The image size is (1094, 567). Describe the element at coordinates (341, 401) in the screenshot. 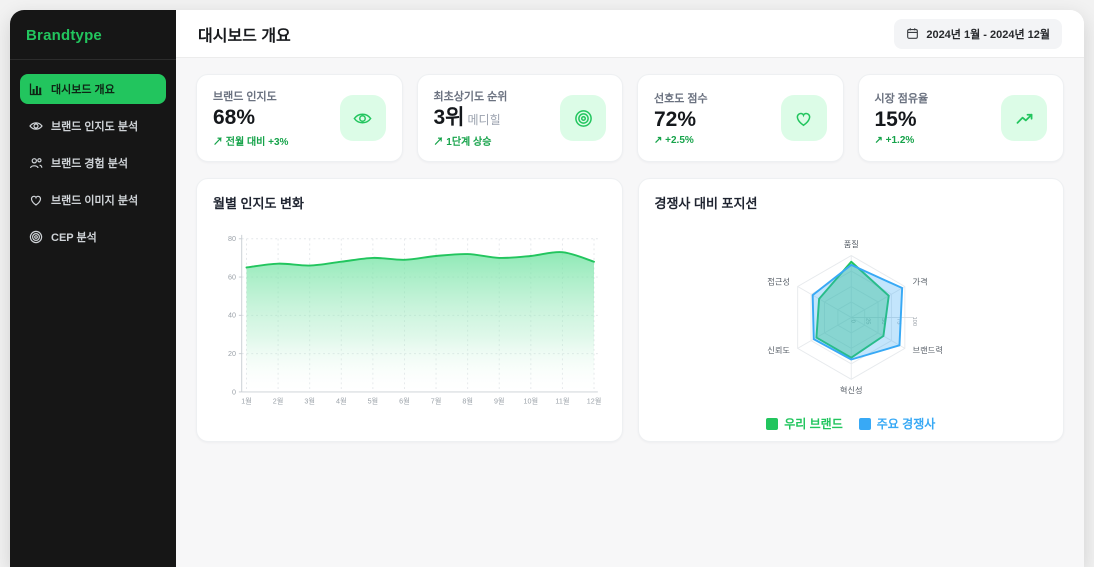

I see `svg-text: 4월` at that location.